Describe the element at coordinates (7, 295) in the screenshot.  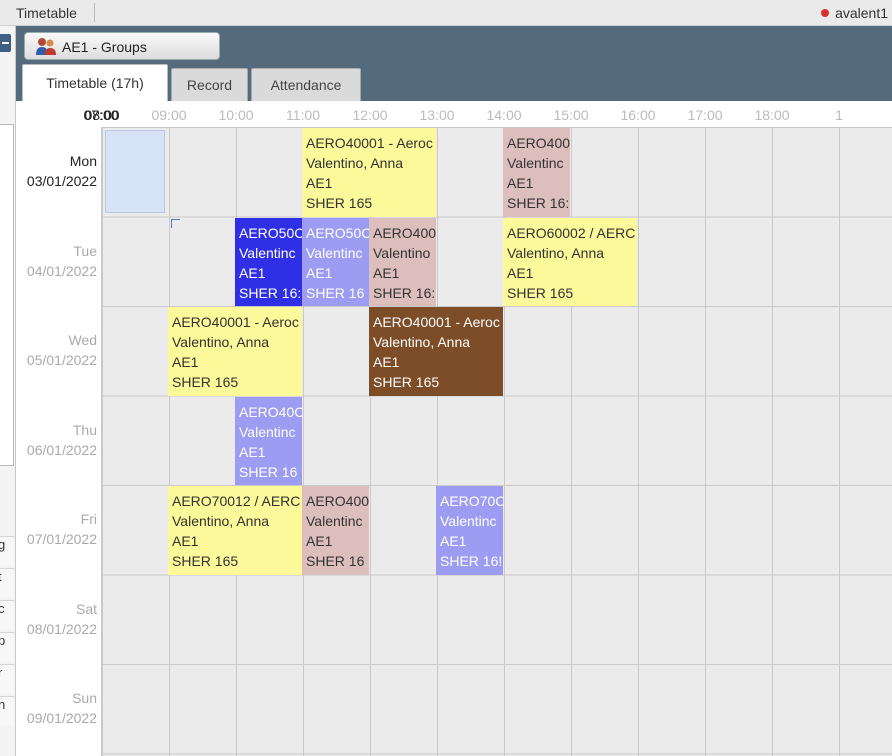
I see `left-pane-panel` at that location.